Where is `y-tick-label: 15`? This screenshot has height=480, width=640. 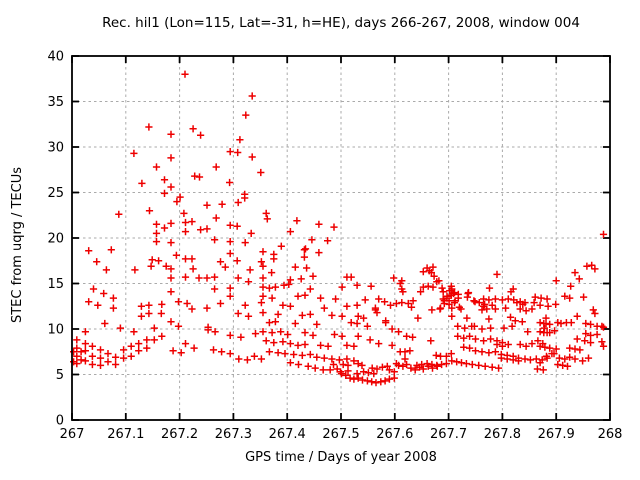 y-tick-label: 15 is located at coordinates (55, 284).